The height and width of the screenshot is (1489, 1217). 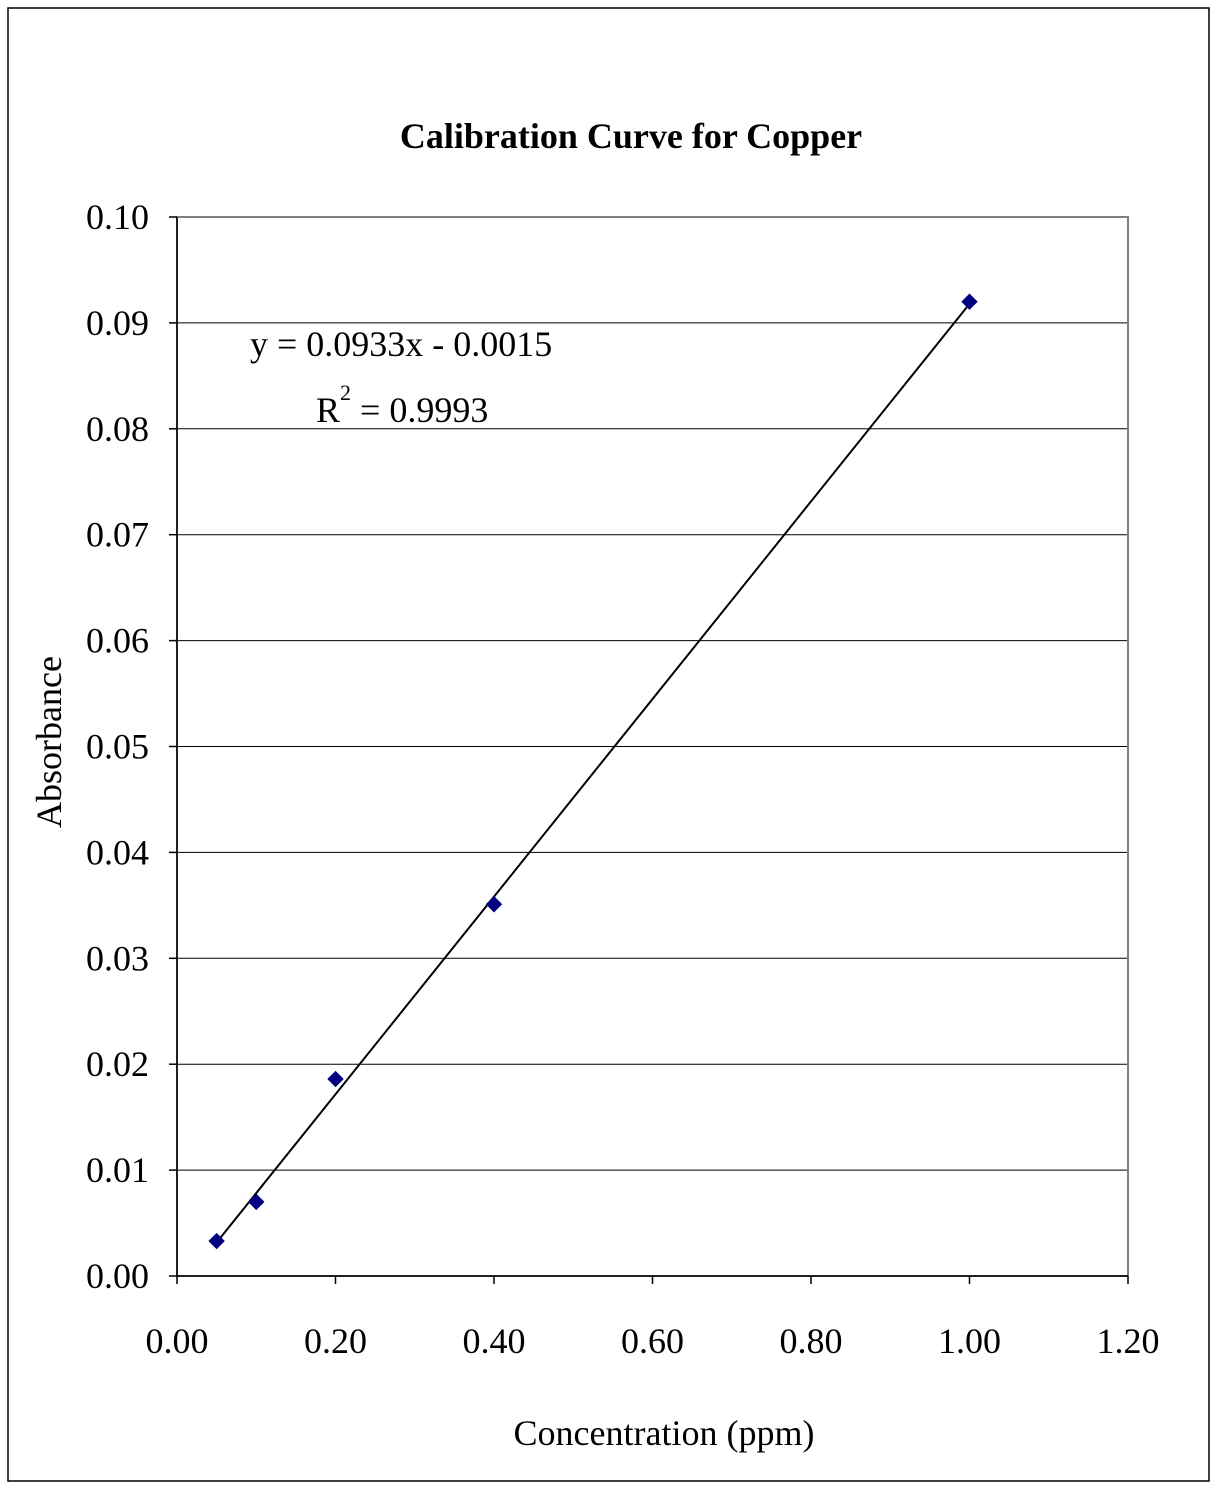 What do you see at coordinates (117, 958) in the screenshot?
I see `y-tick-label: 0.03` at bounding box center [117, 958].